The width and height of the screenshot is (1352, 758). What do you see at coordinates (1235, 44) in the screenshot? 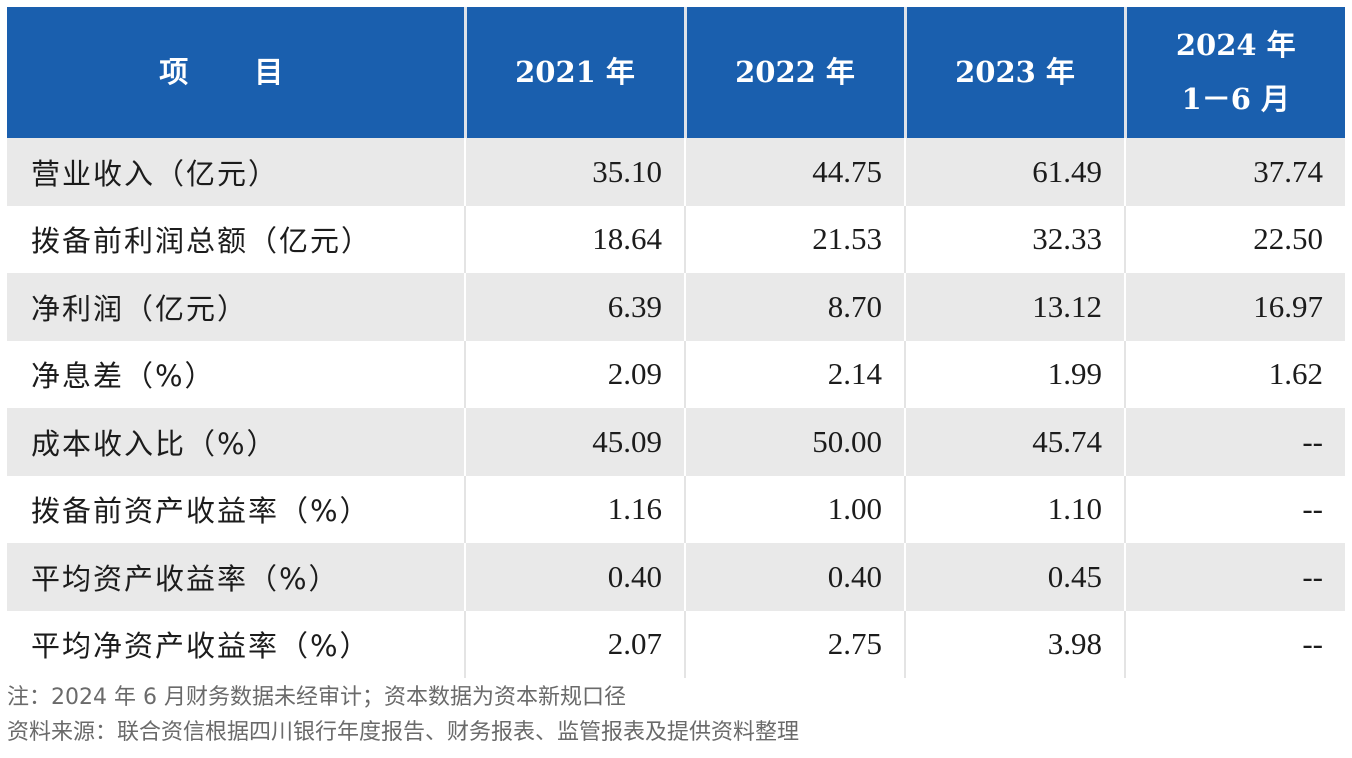
I see `header-2024h1-year: 2024 年` at bounding box center [1235, 44].